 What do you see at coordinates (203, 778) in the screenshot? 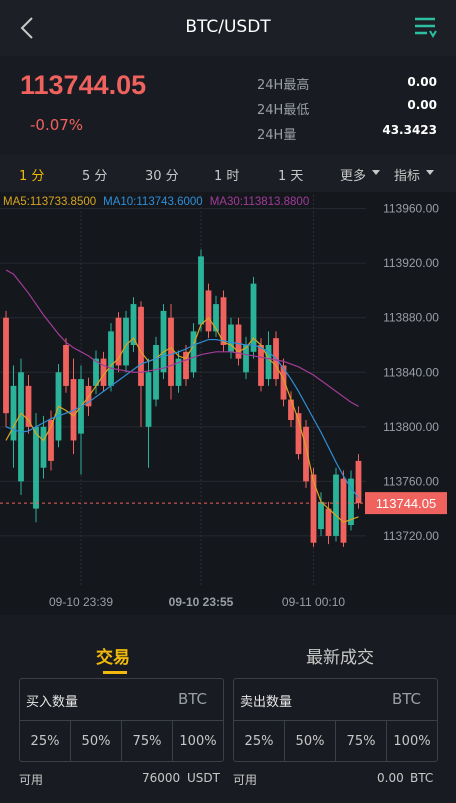
I see `available-unit: USDT` at bounding box center [203, 778].